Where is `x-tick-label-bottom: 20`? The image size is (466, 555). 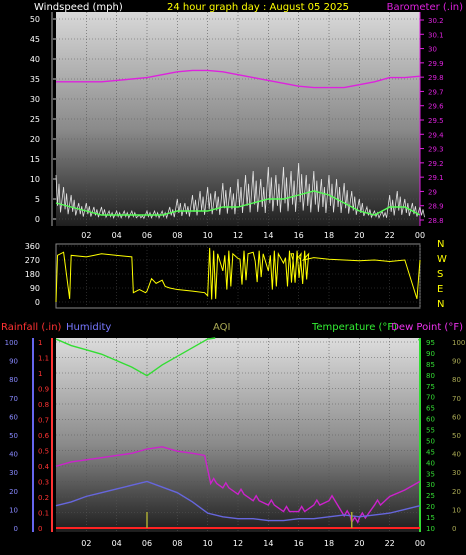
x-tick-label-bottom: 20 is located at coordinates (359, 543).